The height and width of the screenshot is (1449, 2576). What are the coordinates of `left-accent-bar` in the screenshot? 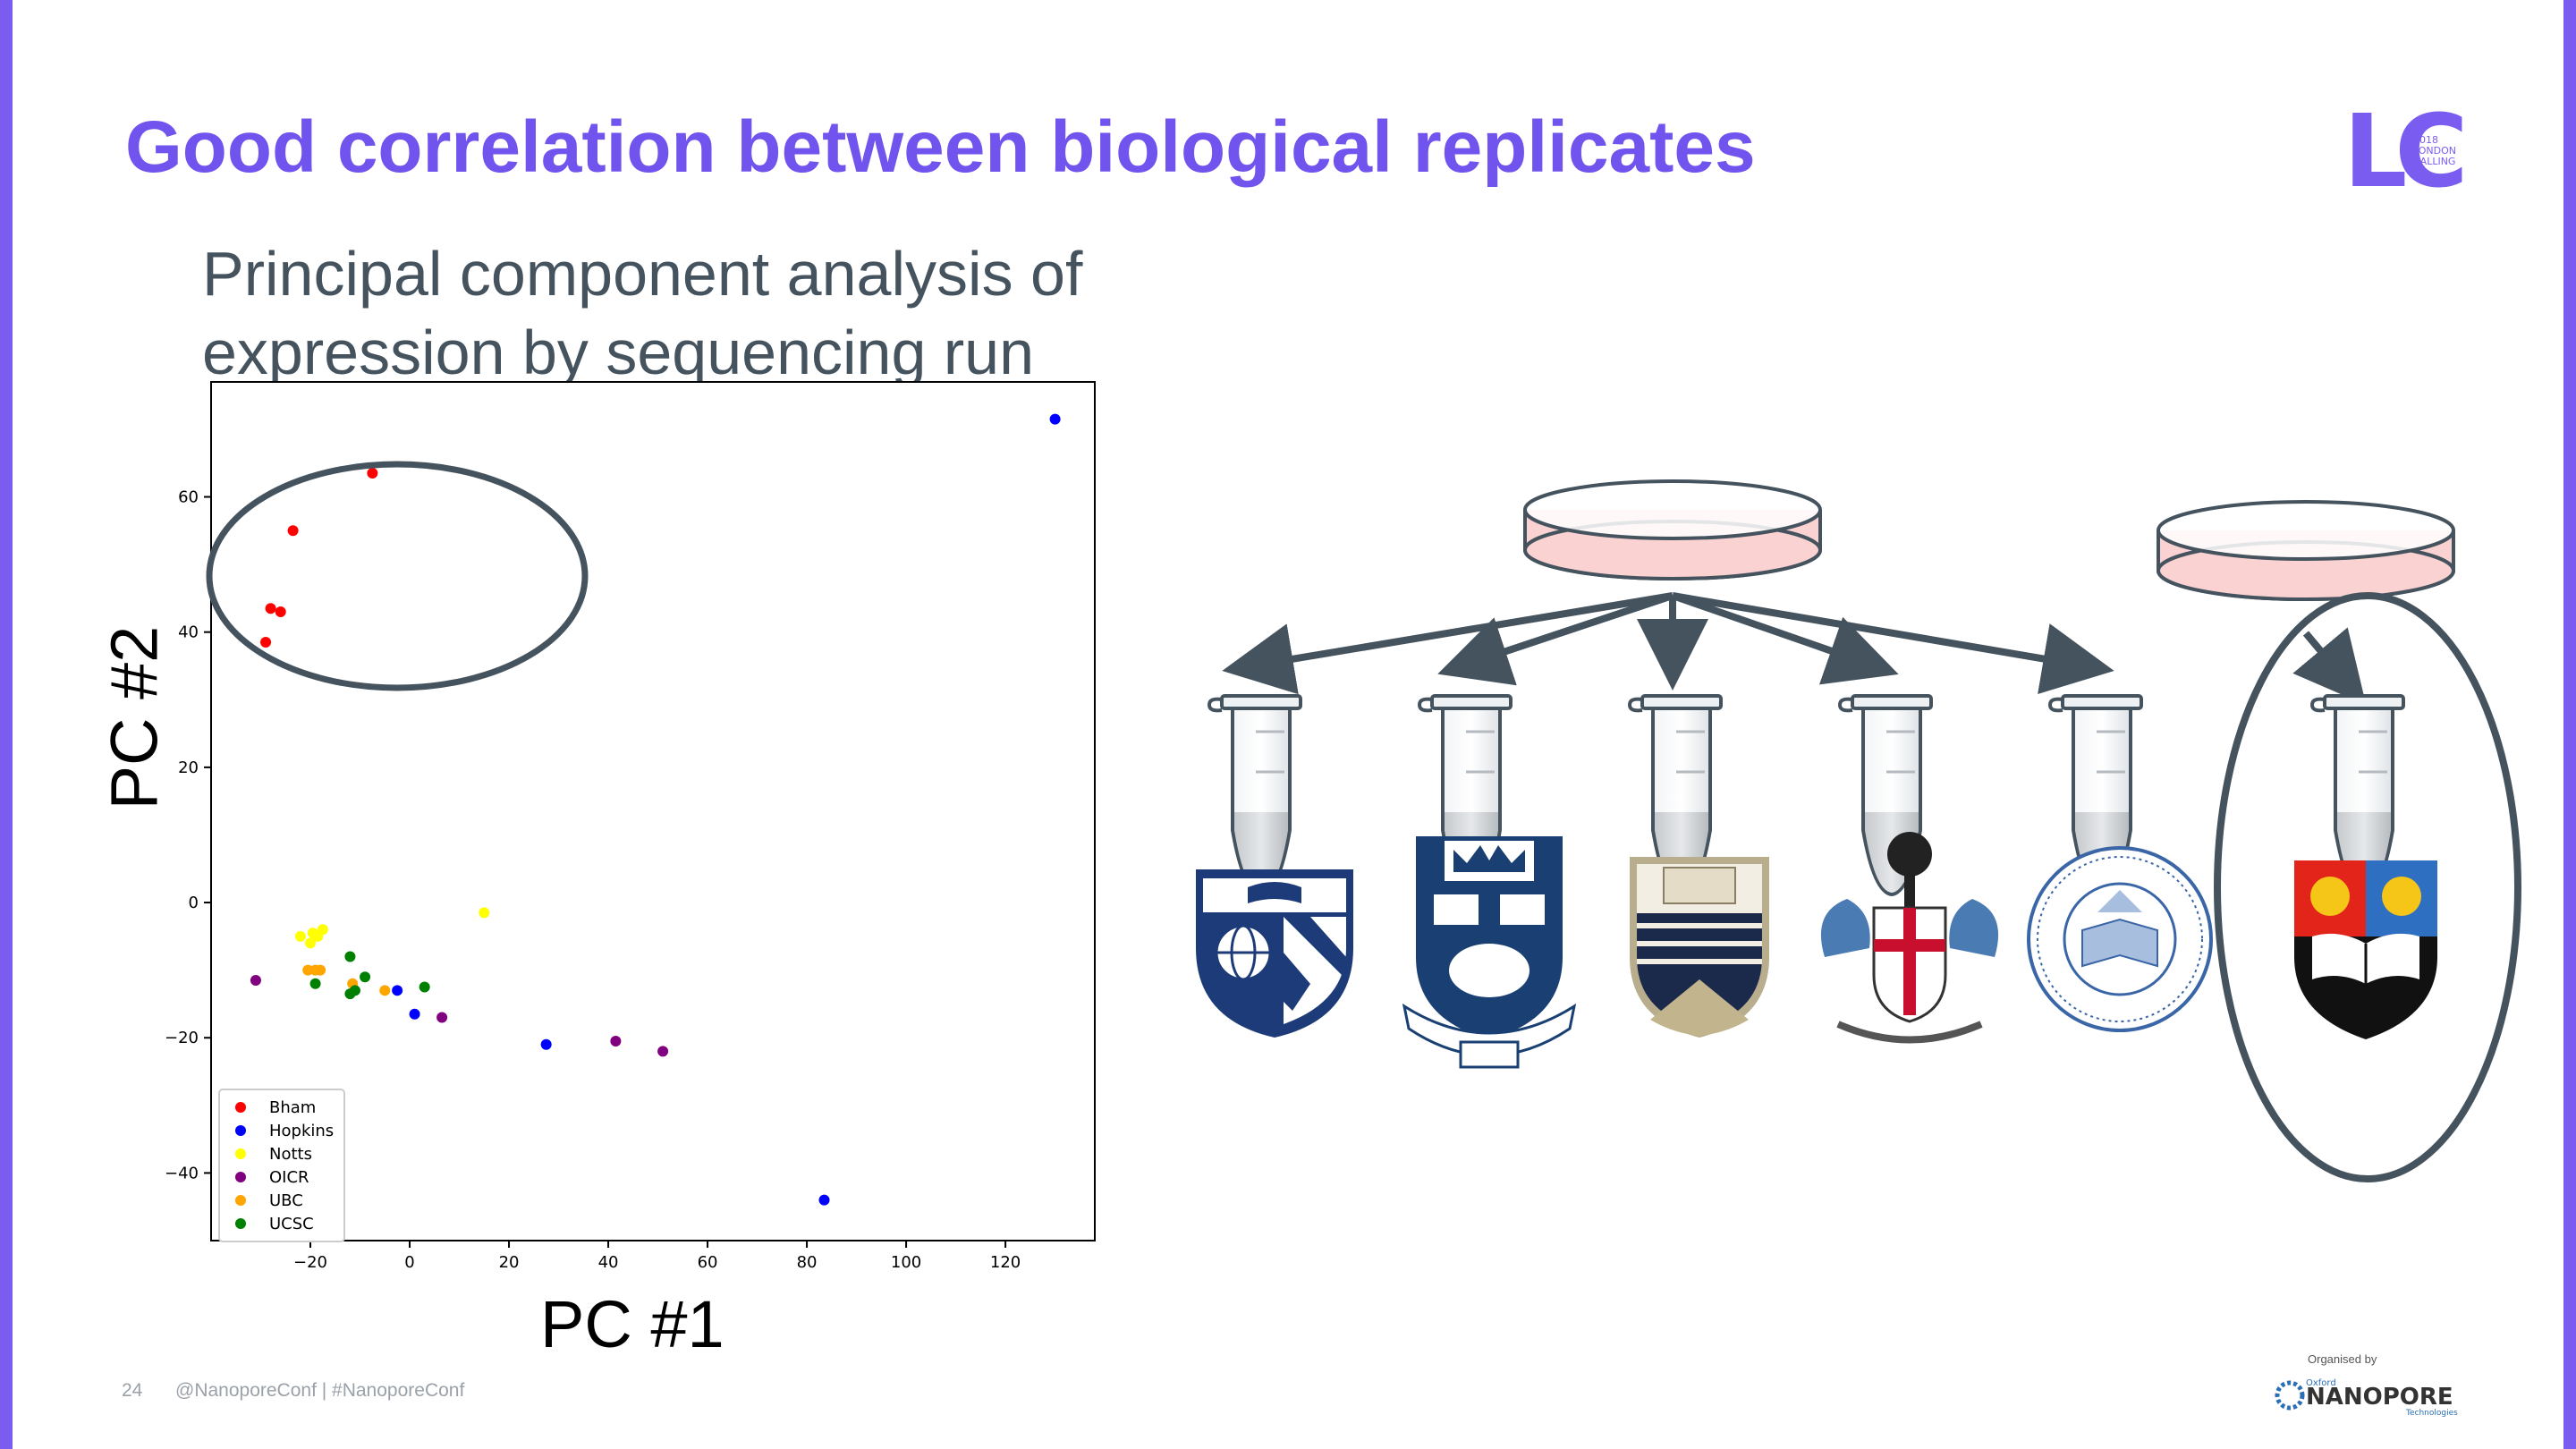 It's located at (6, 724).